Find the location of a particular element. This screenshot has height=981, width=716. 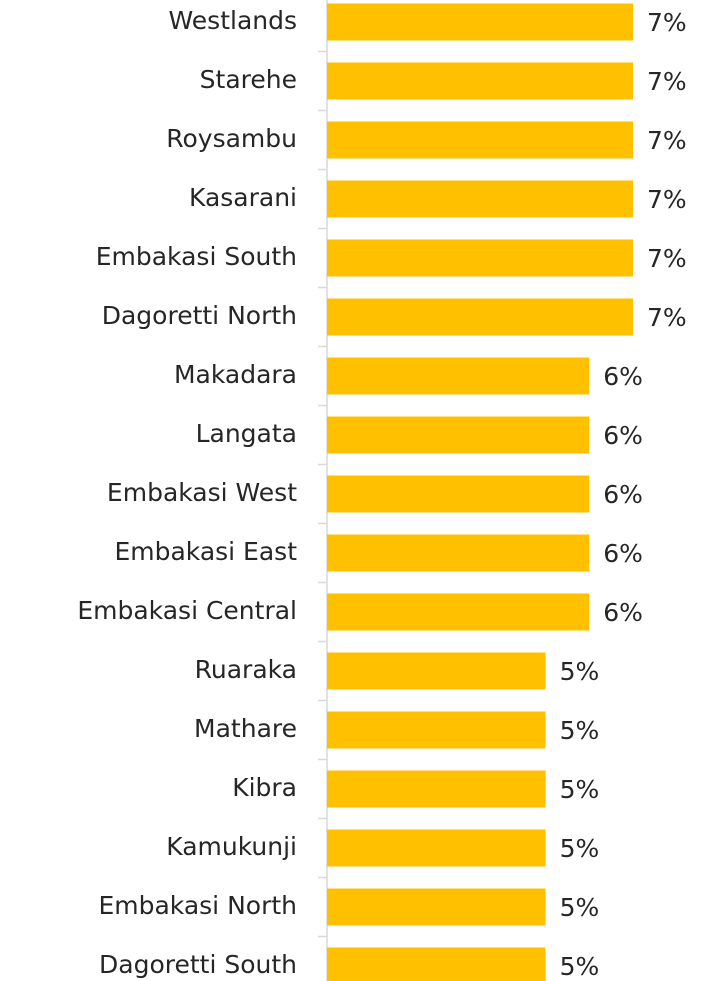

category-label: Dagoretti North is located at coordinates (199, 315).